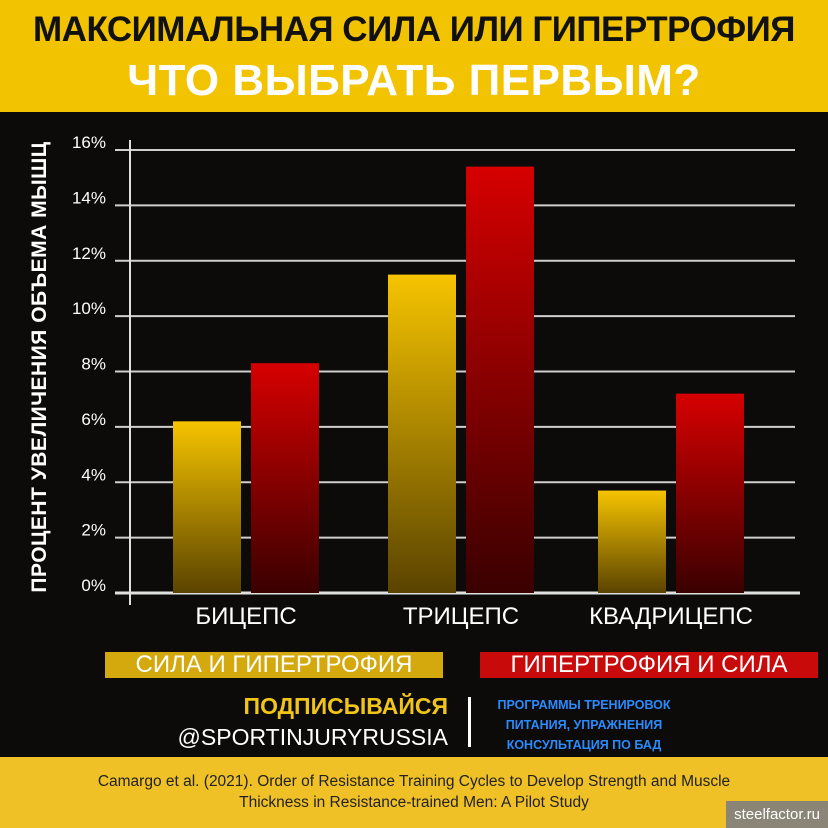 The width and height of the screenshot is (828, 828). What do you see at coordinates (584, 745) in the screenshot?
I see `service-item: КОНСУЛЬТАЦИЯ ПО БАД` at bounding box center [584, 745].